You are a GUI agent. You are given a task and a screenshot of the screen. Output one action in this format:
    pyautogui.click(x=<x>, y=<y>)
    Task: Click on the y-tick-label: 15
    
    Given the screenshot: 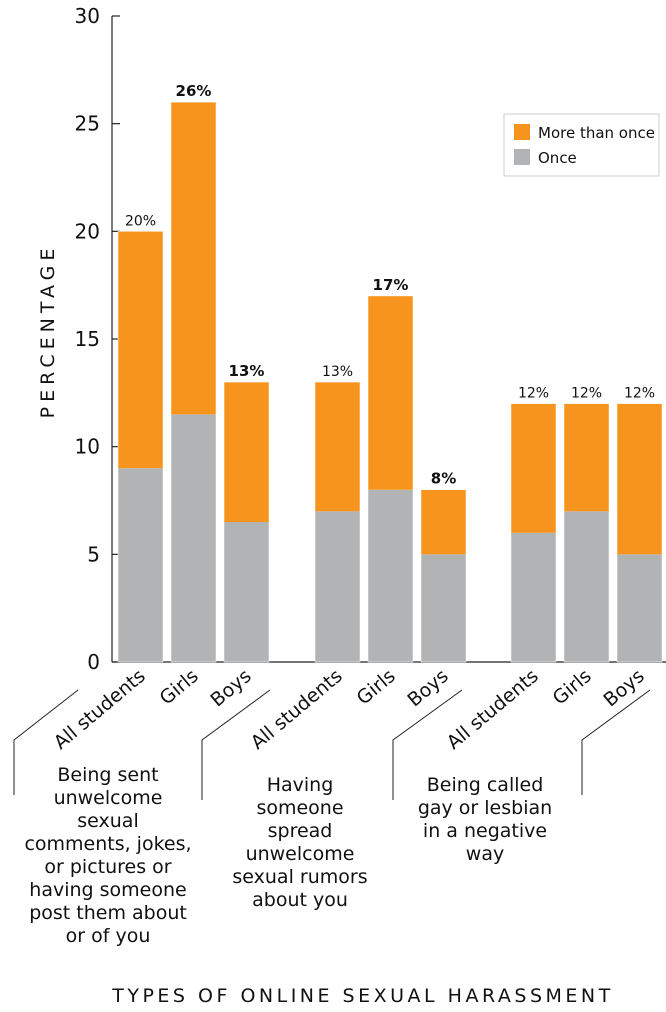 What is the action you would take?
    pyautogui.click(x=87, y=339)
    